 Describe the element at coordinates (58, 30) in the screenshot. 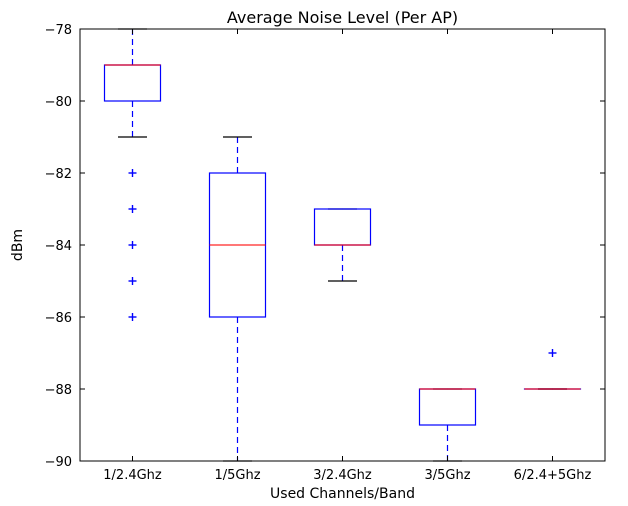

I see `y-tick-label: −78` at that location.